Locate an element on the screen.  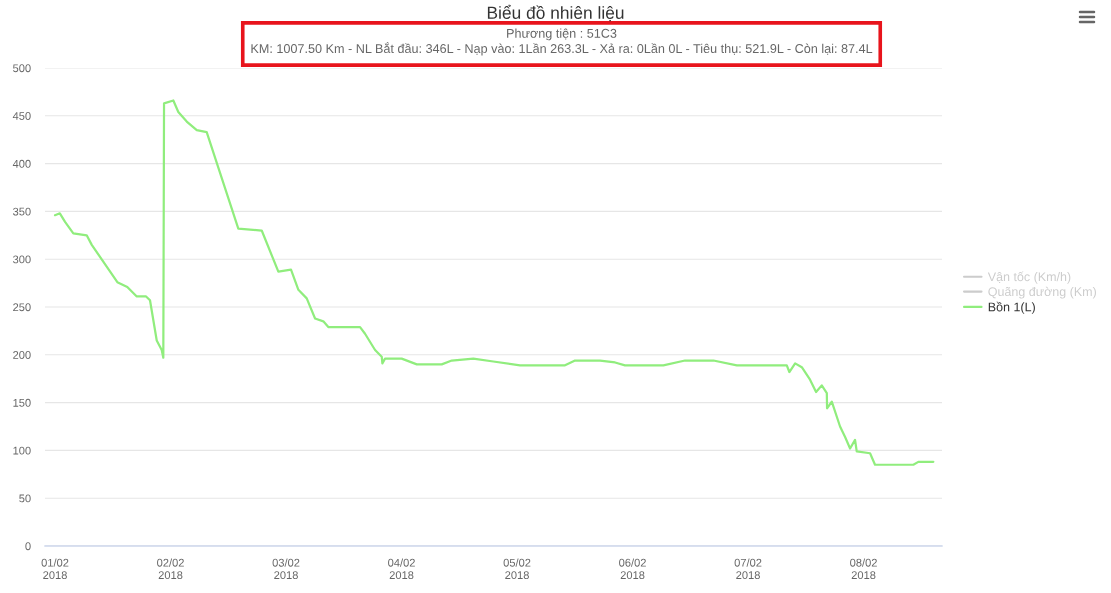
x-tick-label: 01/02 2018 is located at coordinates (55, 569).